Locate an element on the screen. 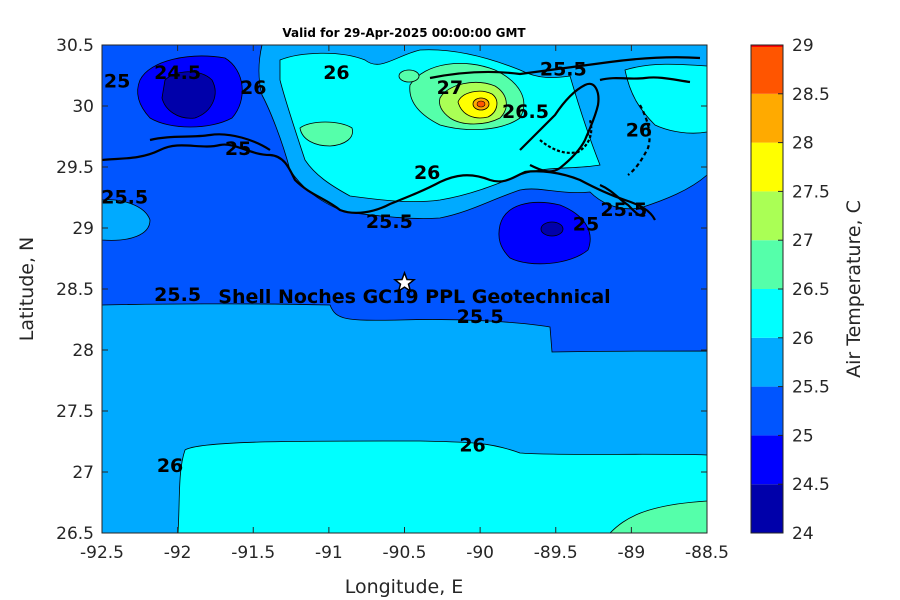 This screenshot has width=900, height=600. x-tick-label: -92.5 is located at coordinates (102, 553).